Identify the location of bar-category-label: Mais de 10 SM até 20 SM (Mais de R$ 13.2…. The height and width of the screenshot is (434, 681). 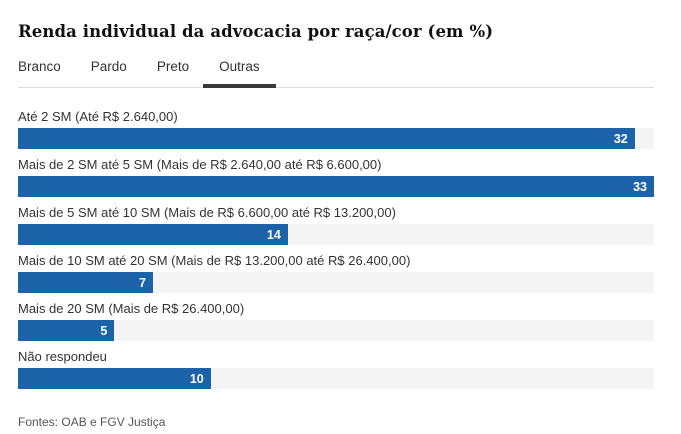
(214, 261).